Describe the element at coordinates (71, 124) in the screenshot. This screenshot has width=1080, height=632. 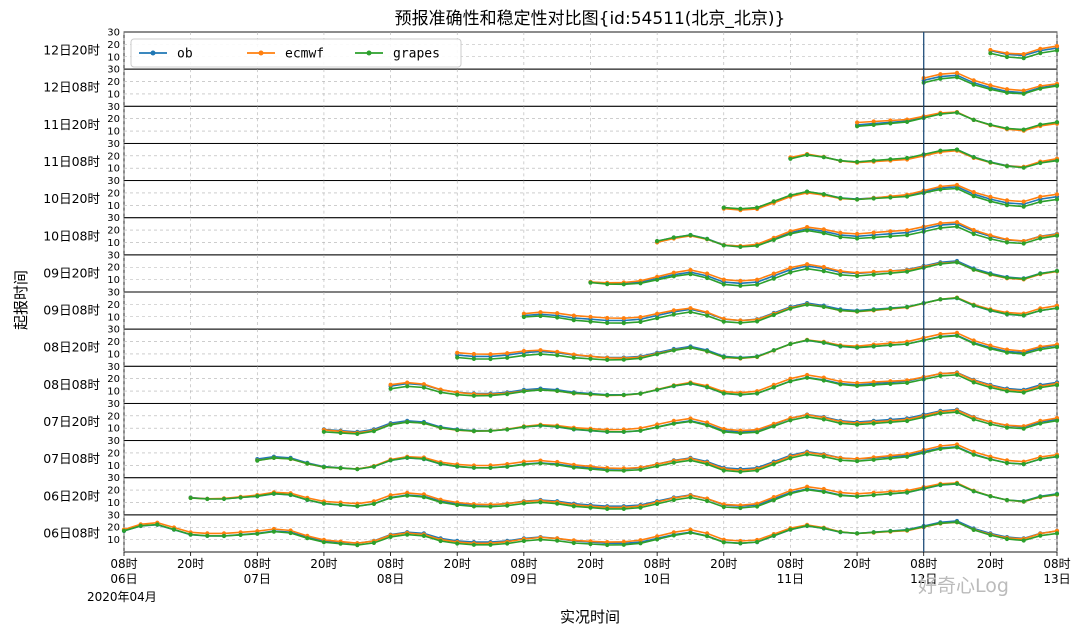
I see `panel-label: 11日20时` at that location.